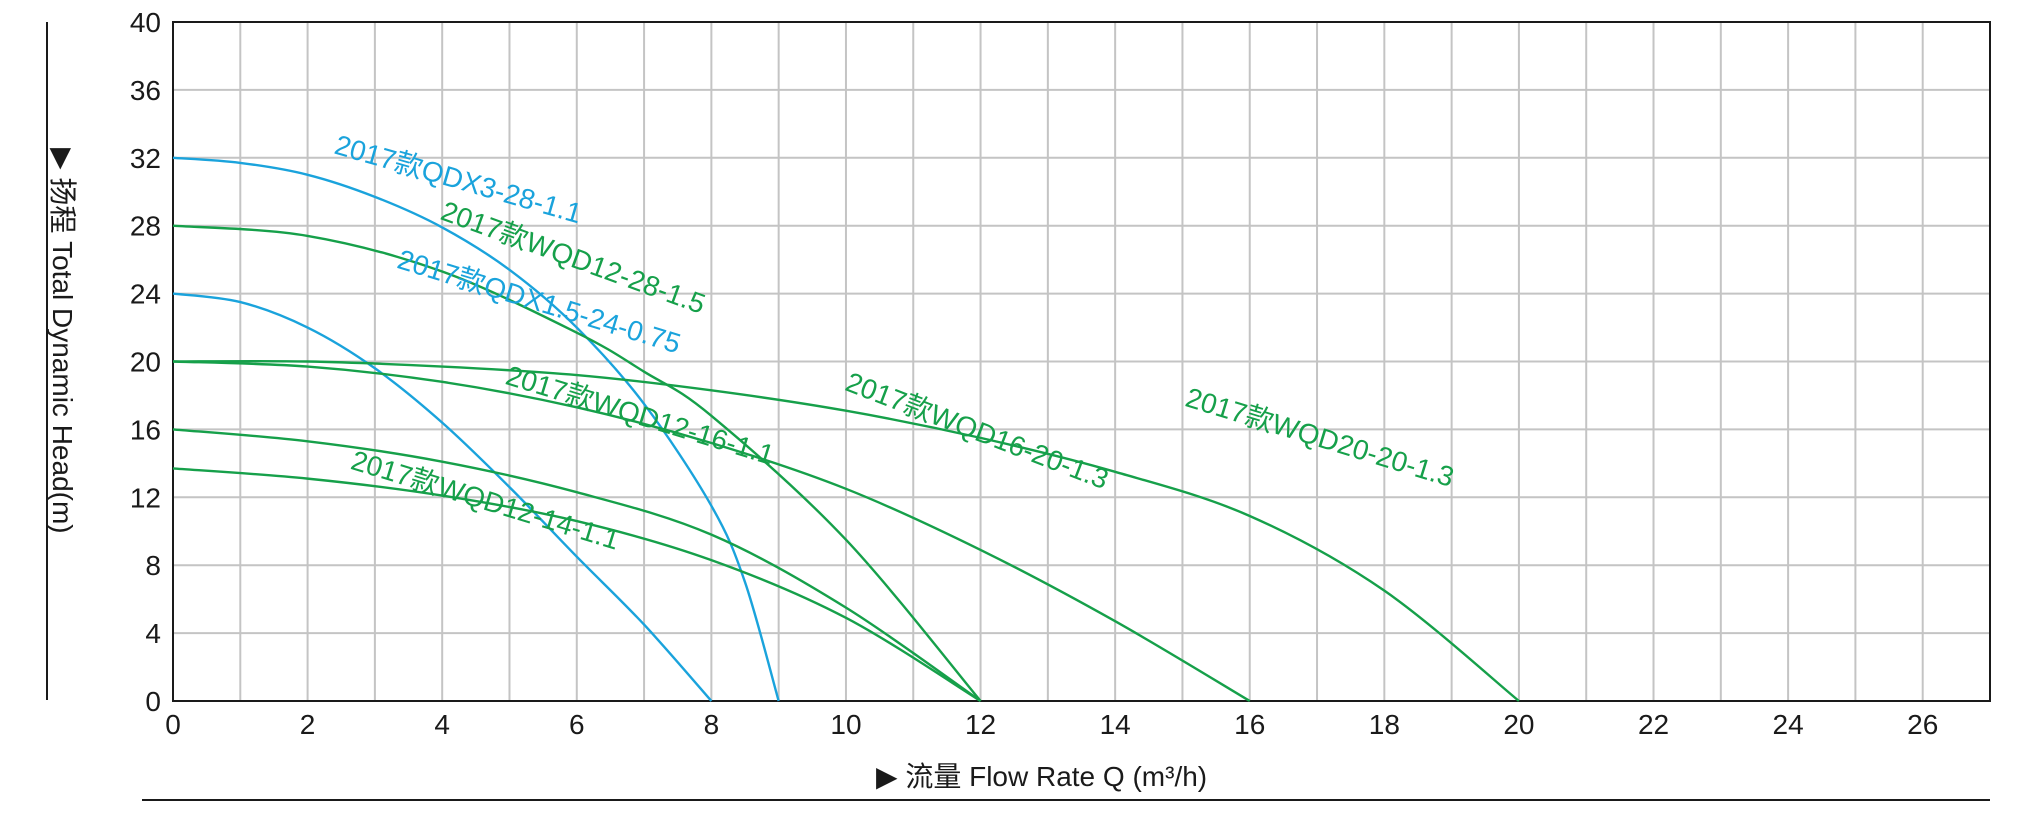  What do you see at coordinates (845, 724) in the screenshot?
I see `x-tick-label: 10` at bounding box center [845, 724].